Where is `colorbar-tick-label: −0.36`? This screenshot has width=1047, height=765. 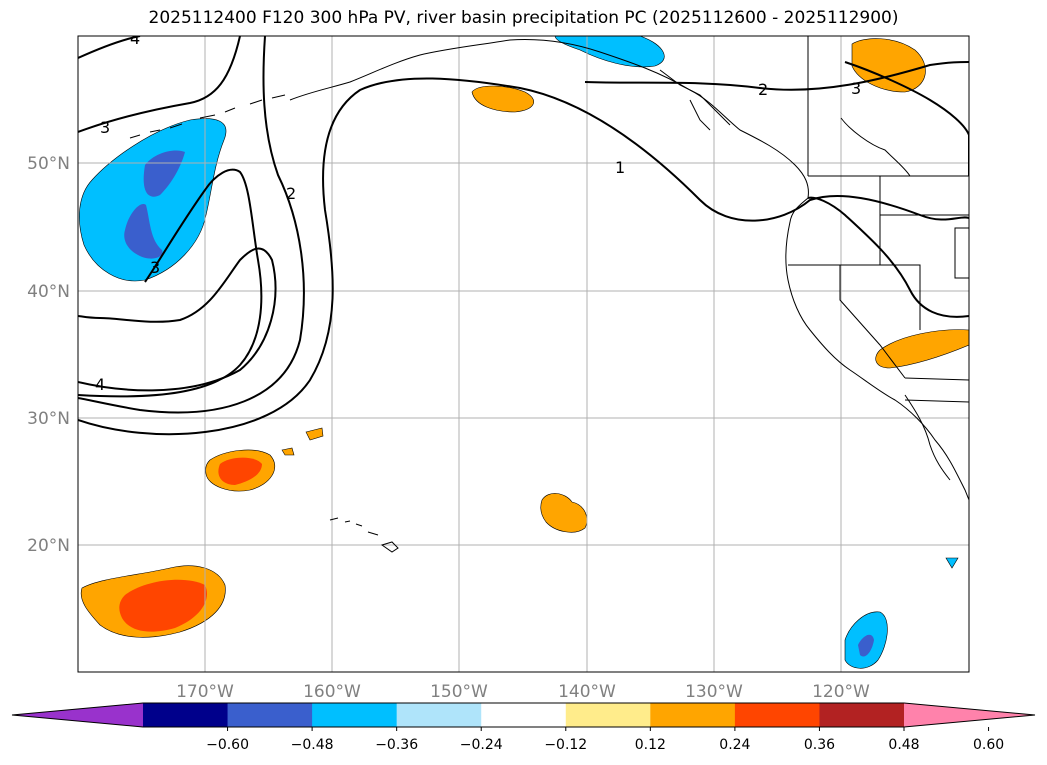
colorbar-tick-label: −0.36 is located at coordinates (396, 745).